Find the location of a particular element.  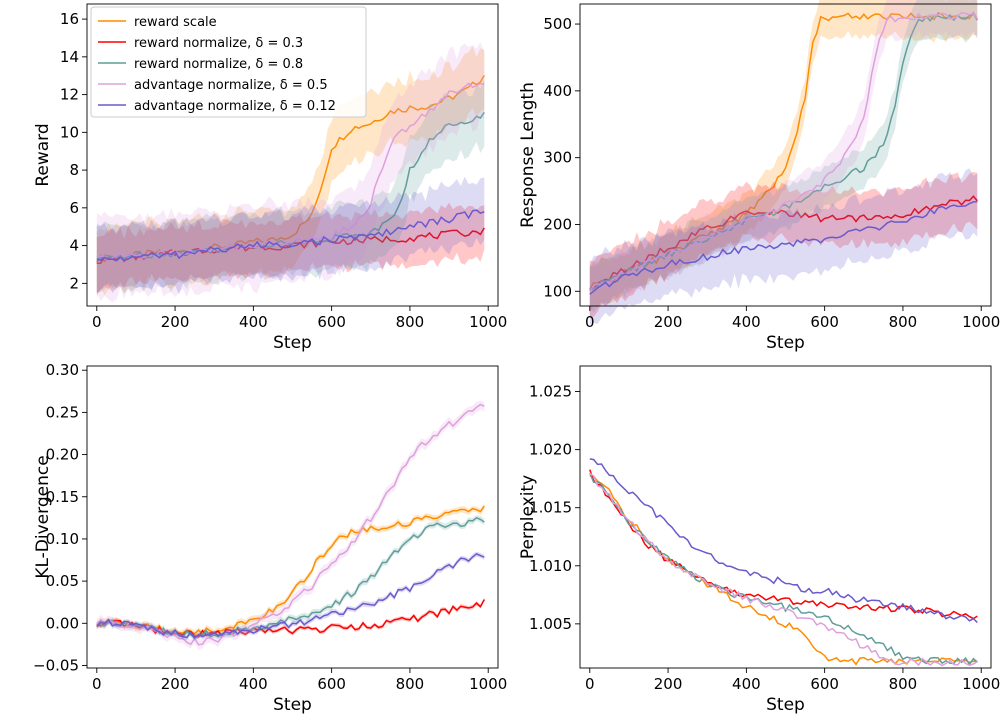

y-axis-label: Response Length is located at coordinates (528, 155).